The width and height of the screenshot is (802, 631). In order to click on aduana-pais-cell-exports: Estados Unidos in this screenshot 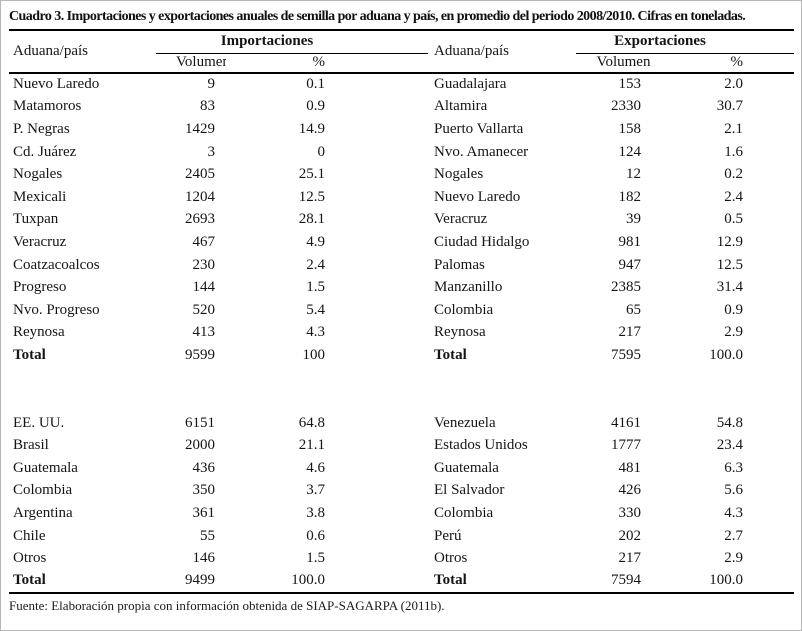, I will do `click(481, 445)`.